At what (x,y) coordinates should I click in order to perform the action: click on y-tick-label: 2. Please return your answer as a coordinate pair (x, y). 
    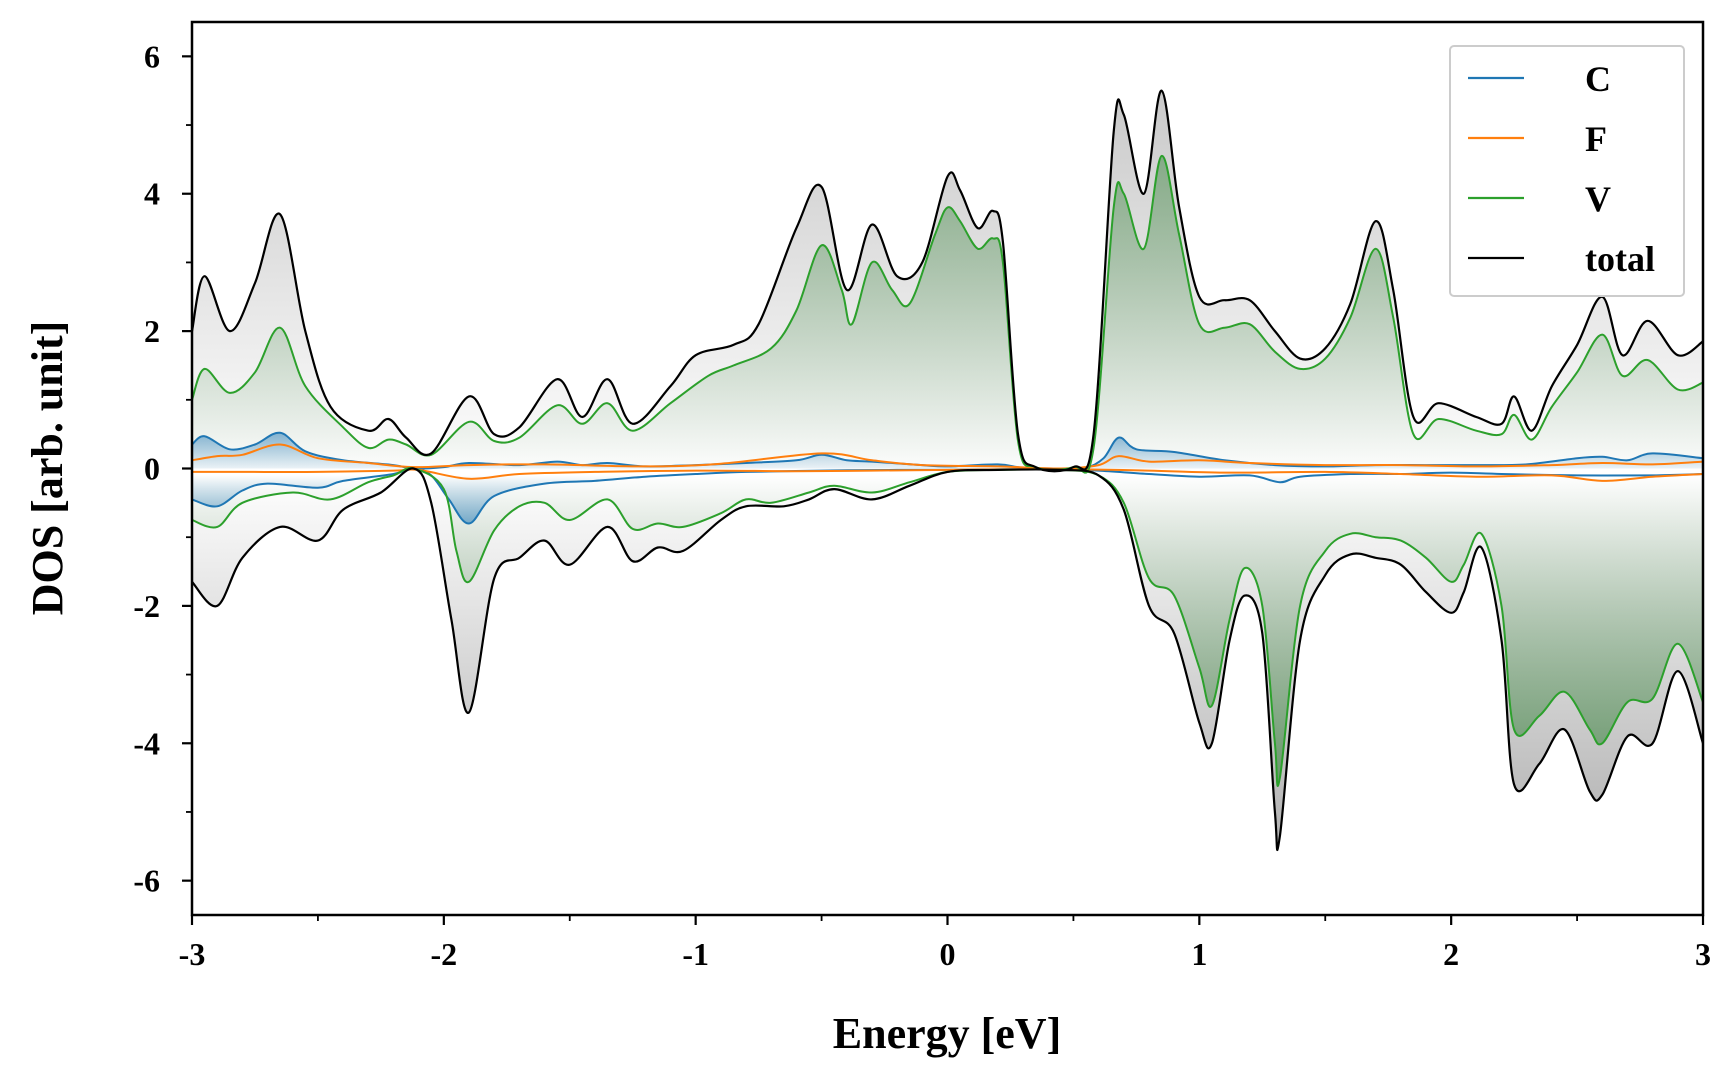
    Looking at the image, I should click on (152, 331).